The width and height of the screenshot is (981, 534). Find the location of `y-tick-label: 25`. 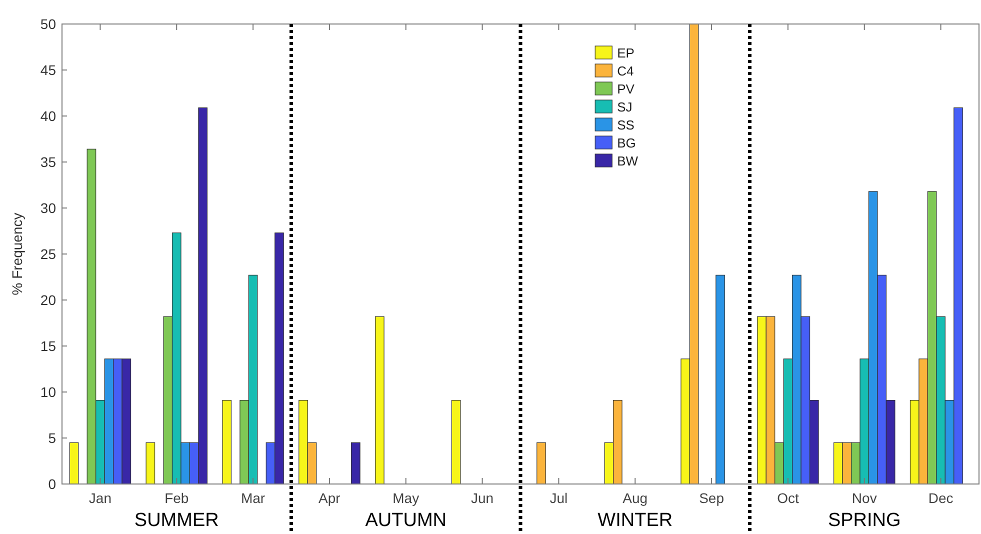

y-tick-label: 25 is located at coordinates (48, 254).